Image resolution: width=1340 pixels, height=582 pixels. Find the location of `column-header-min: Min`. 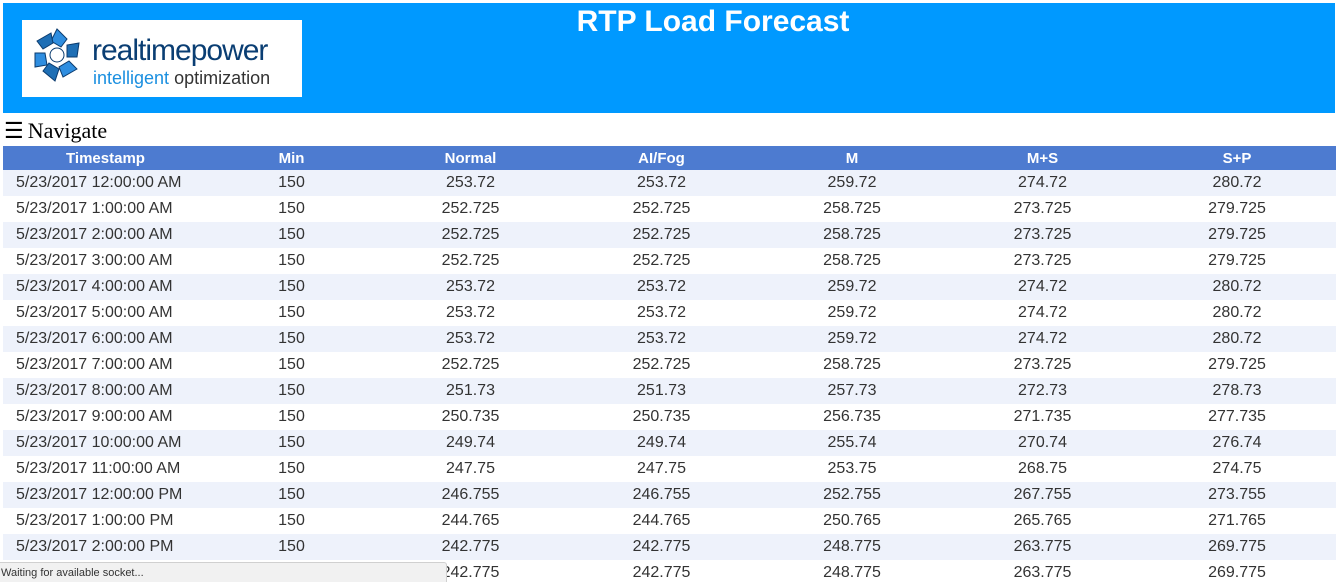

column-header-min: Min is located at coordinates (291, 158).